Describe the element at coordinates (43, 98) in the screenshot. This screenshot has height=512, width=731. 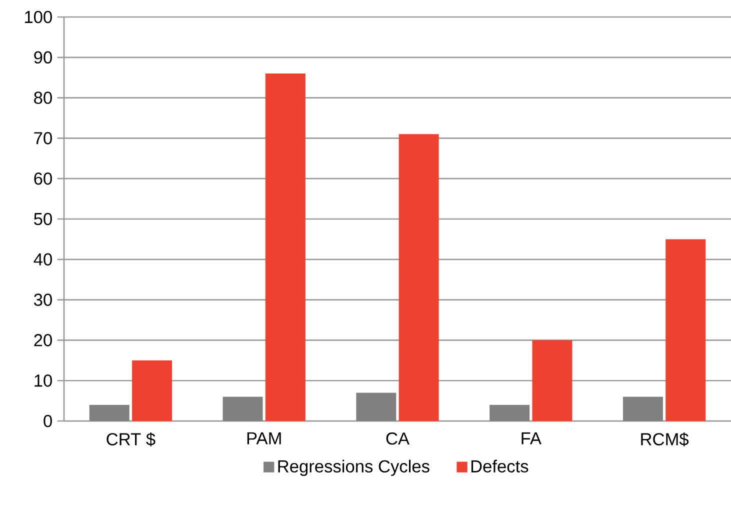
I see `y-tick-label: 80` at that location.